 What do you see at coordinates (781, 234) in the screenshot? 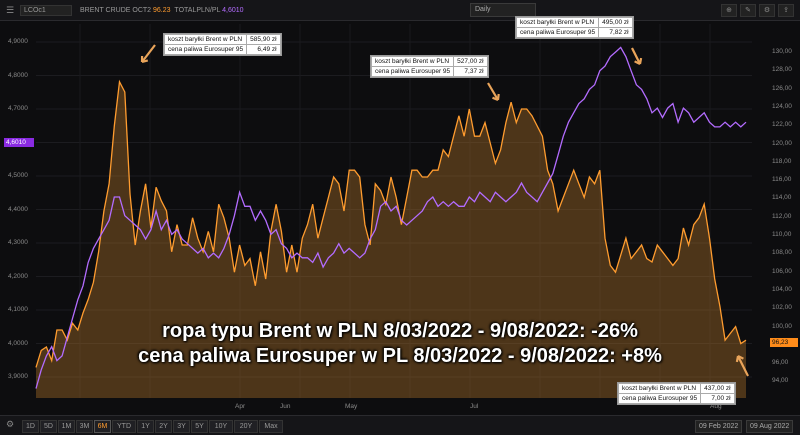
I see `right-axis-tick: 110,00` at bounding box center [781, 234].